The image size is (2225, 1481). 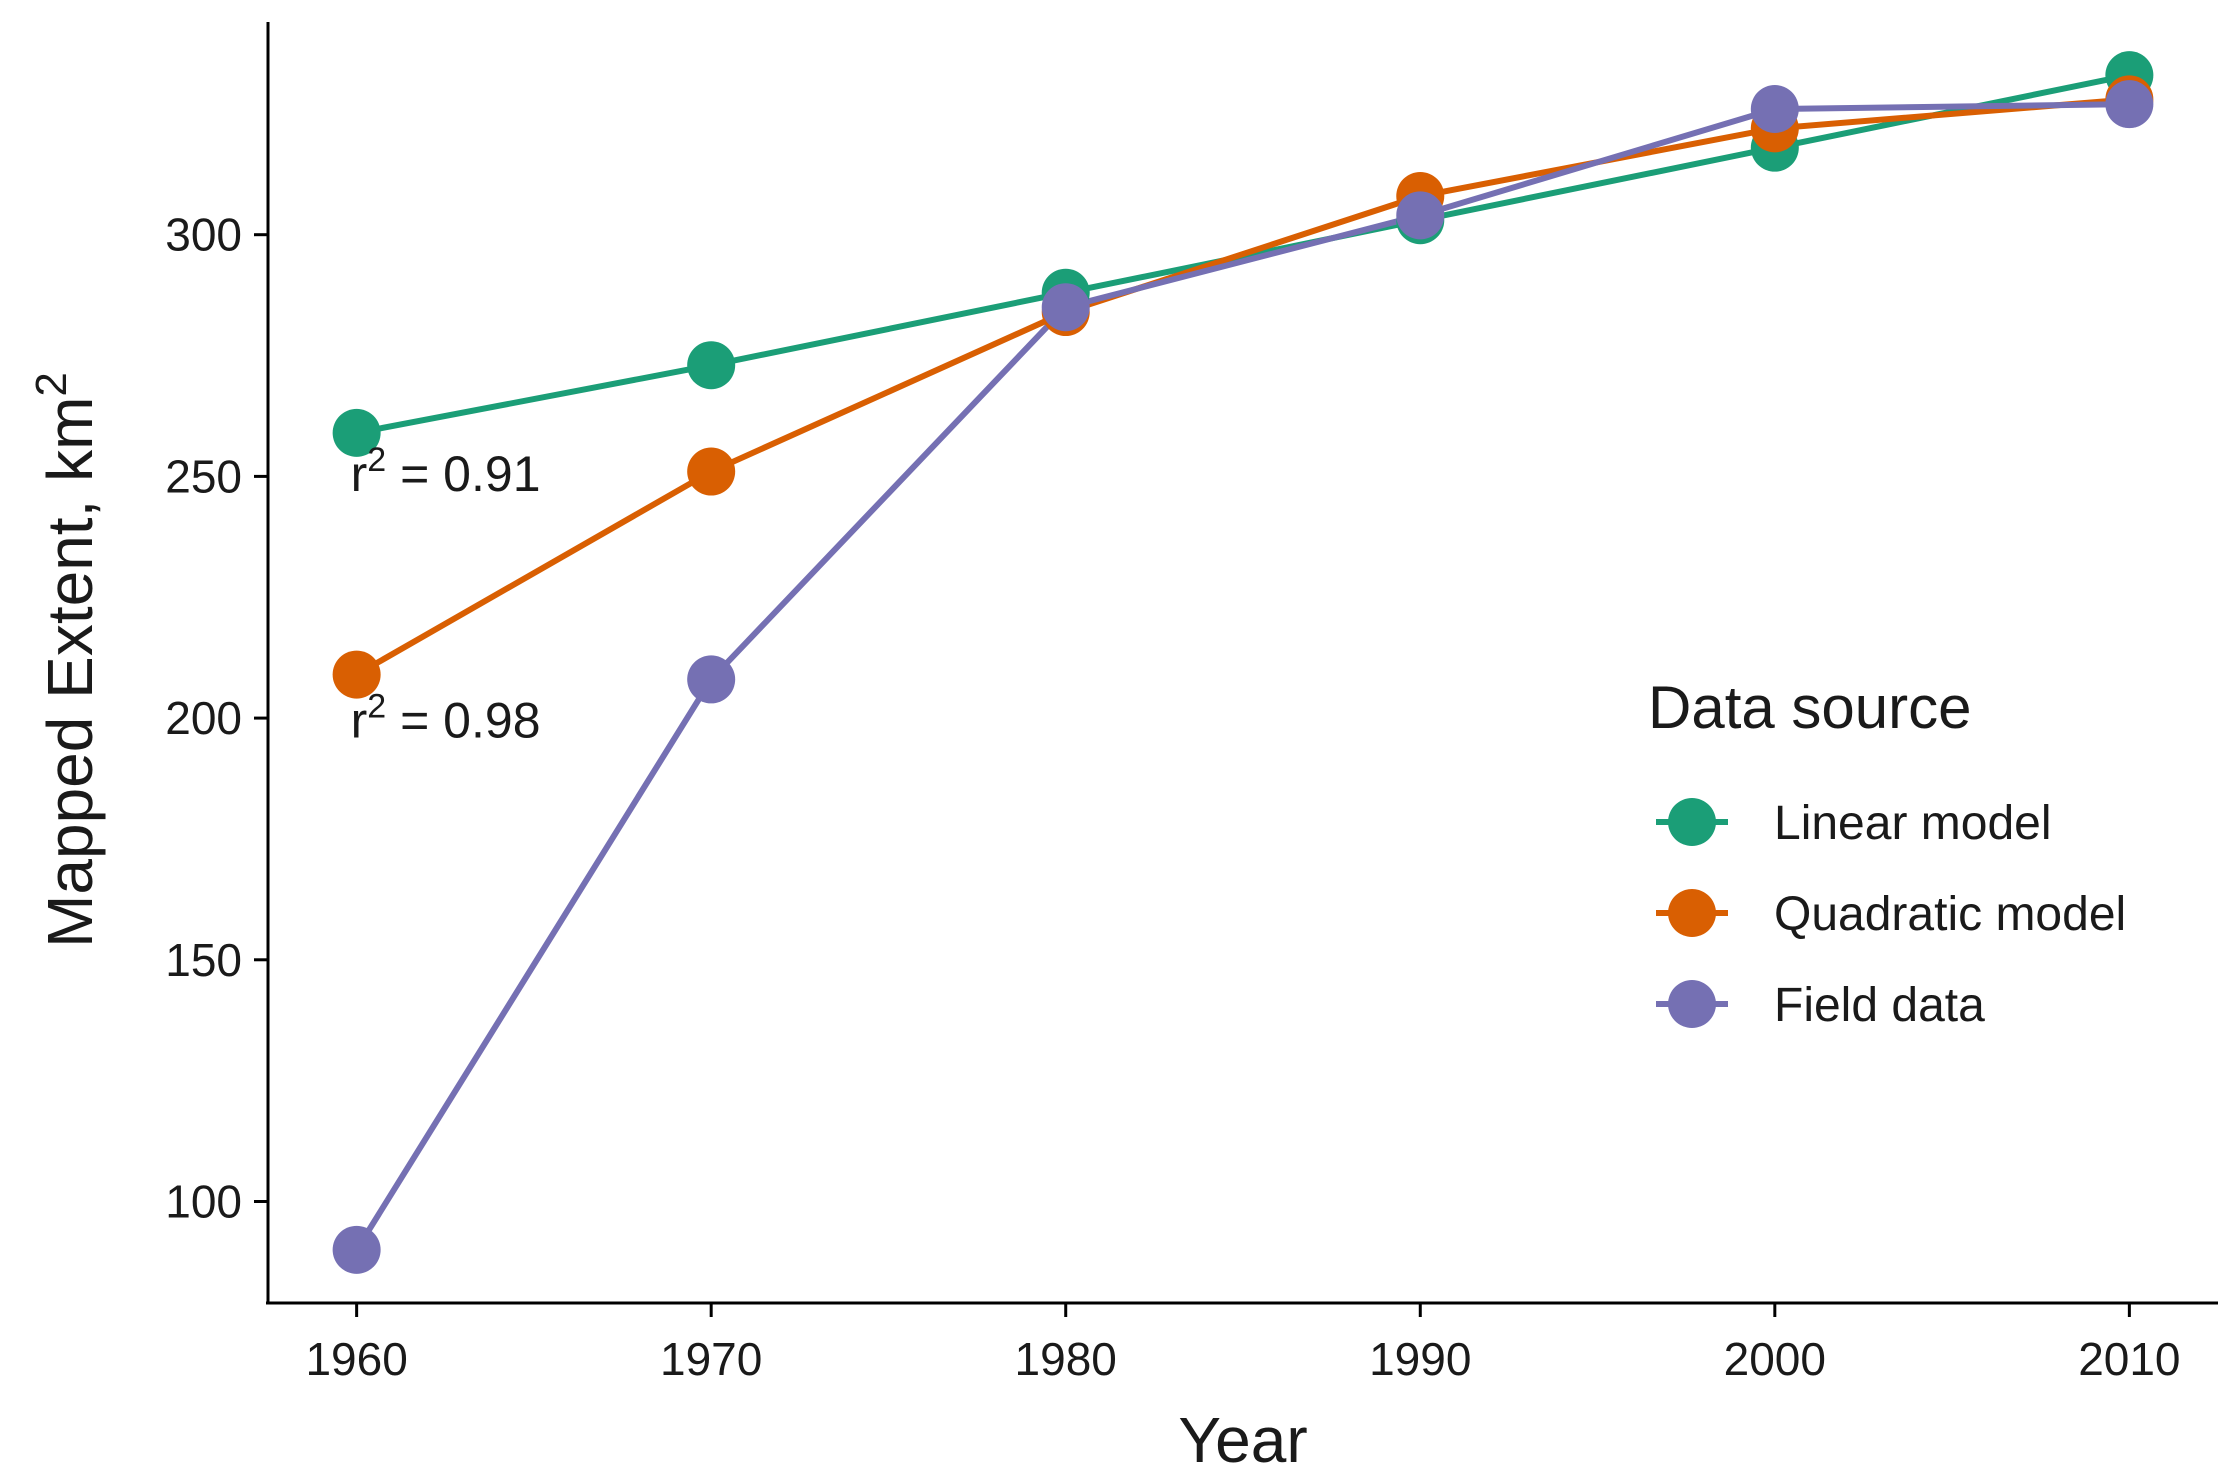 What do you see at coordinates (1774, 109) in the screenshot?
I see `point-field-data-2000` at bounding box center [1774, 109].